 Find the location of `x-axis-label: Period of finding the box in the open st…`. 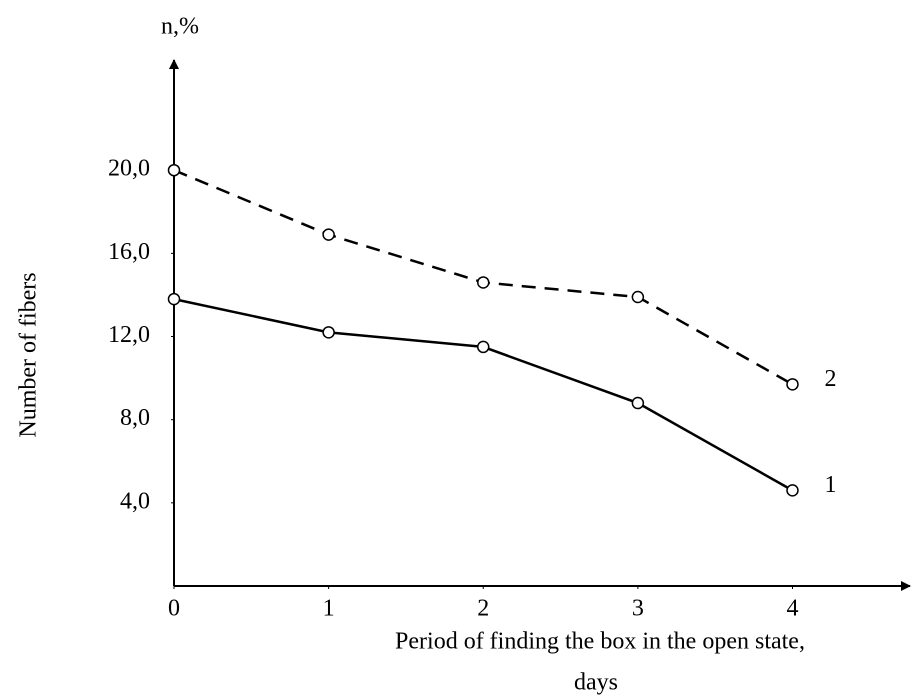

x-axis-label: Period of finding the box in the open st… is located at coordinates (600, 642).